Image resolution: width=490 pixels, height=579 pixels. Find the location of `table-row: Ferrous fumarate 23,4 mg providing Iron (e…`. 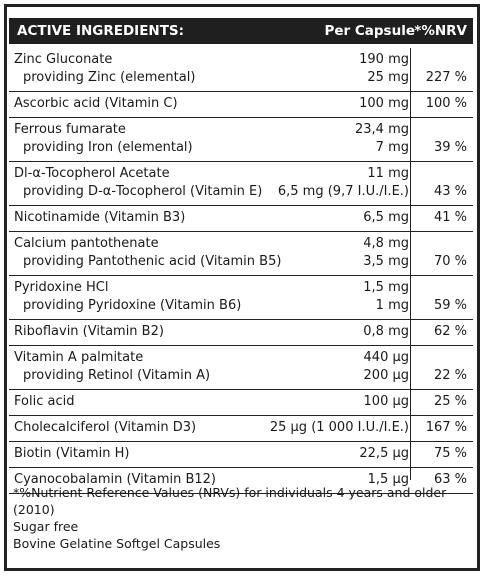

table-row: Ferrous fumarate 23,4 mg providing Iron (e… is located at coordinates (241, 140).